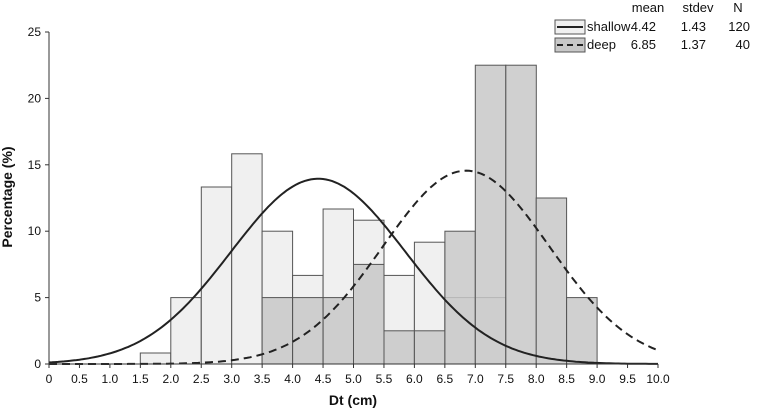 This screenshot has width=767, height=411. Describe the element at coordinates (170, 379) in the screenshot. I see `x-tick-label: 2.0` at that location.